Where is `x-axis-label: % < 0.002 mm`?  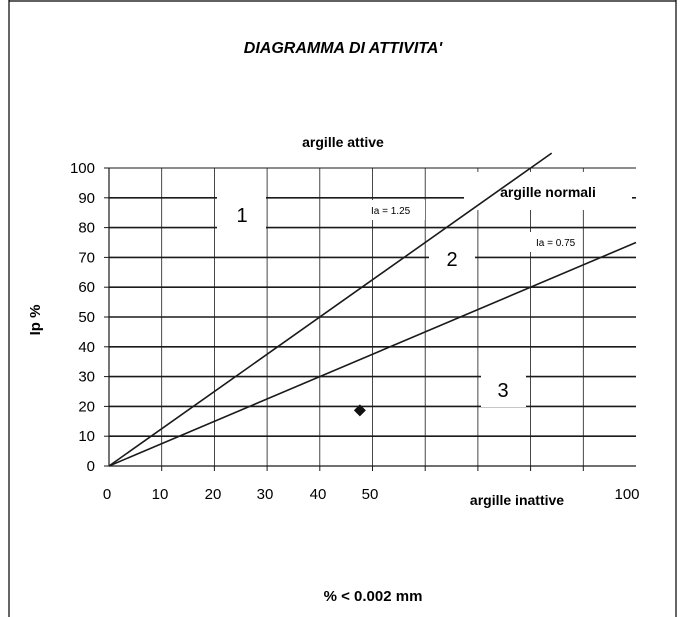 x-axis-label: % < 0.002 mm is located at coordinates (373, 596).